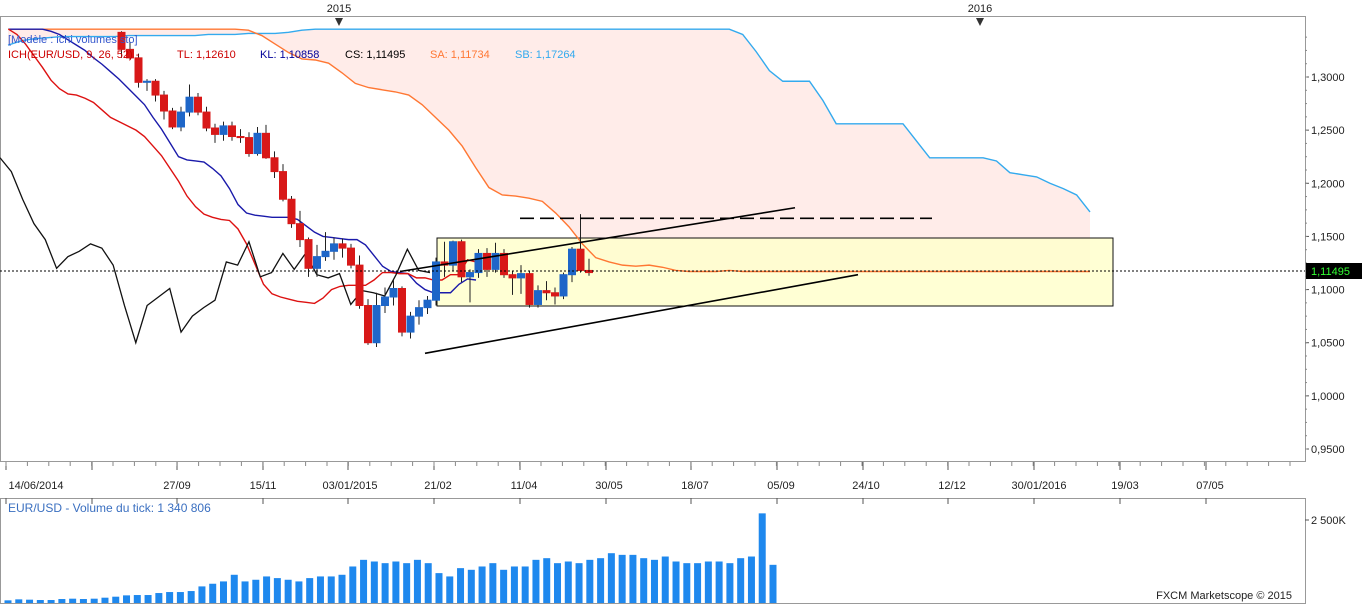  Describe the element at coordinates (952, 486) in the screenshot. I see `x-tick-label: 12/12` at that location.